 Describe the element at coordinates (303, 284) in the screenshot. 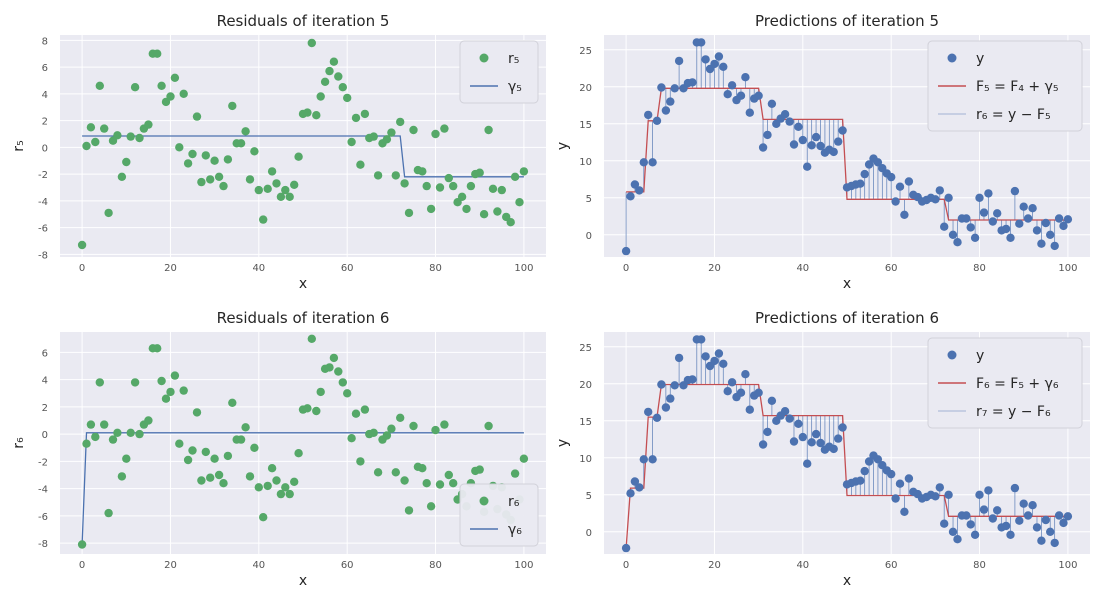

I see `x-axis-label: x` at that location.